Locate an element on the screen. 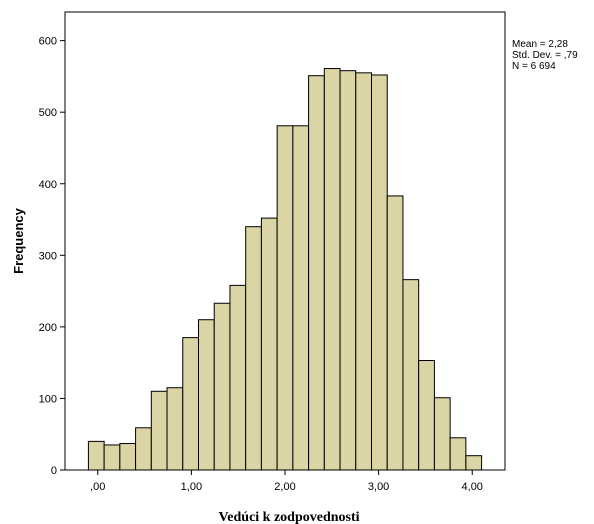  y-axis-ticks: 0 100 200 300 400 500 600 is located at coordinates (52, 256).